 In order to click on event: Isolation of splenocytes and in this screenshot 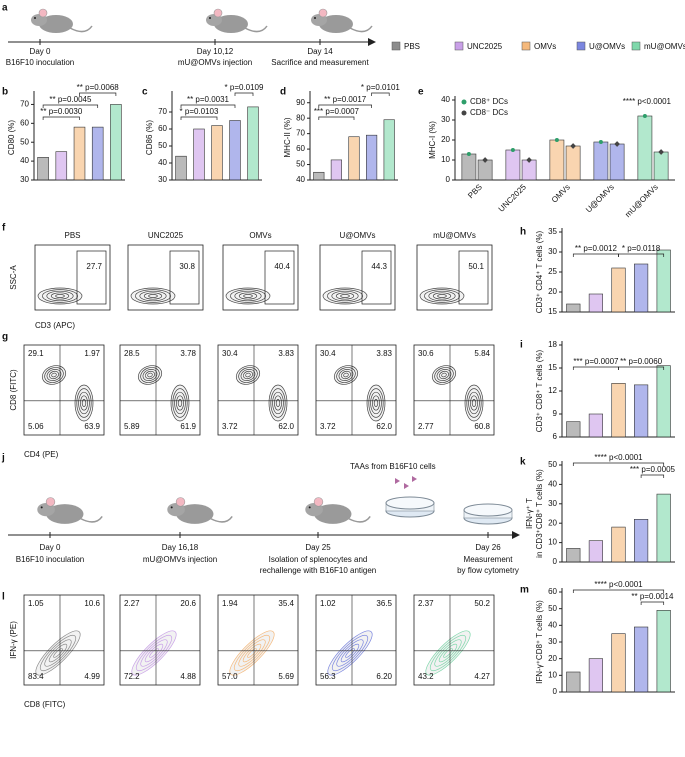, I will do `click(318, 559)`.